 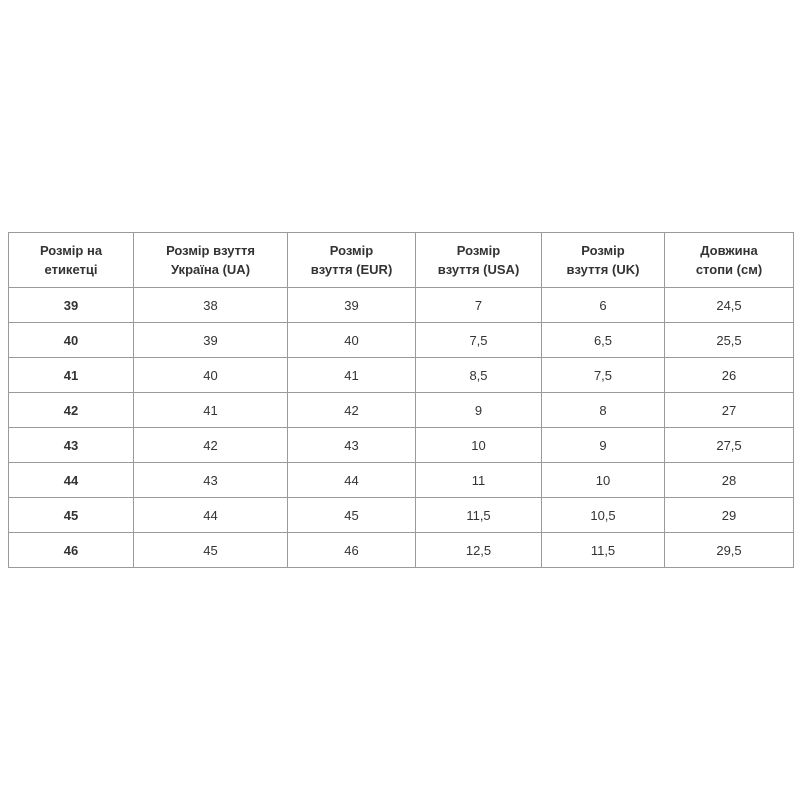 I want to click on table-row: 40 39 40 7,5 6,5 25,5, so click(x=401, y=340).